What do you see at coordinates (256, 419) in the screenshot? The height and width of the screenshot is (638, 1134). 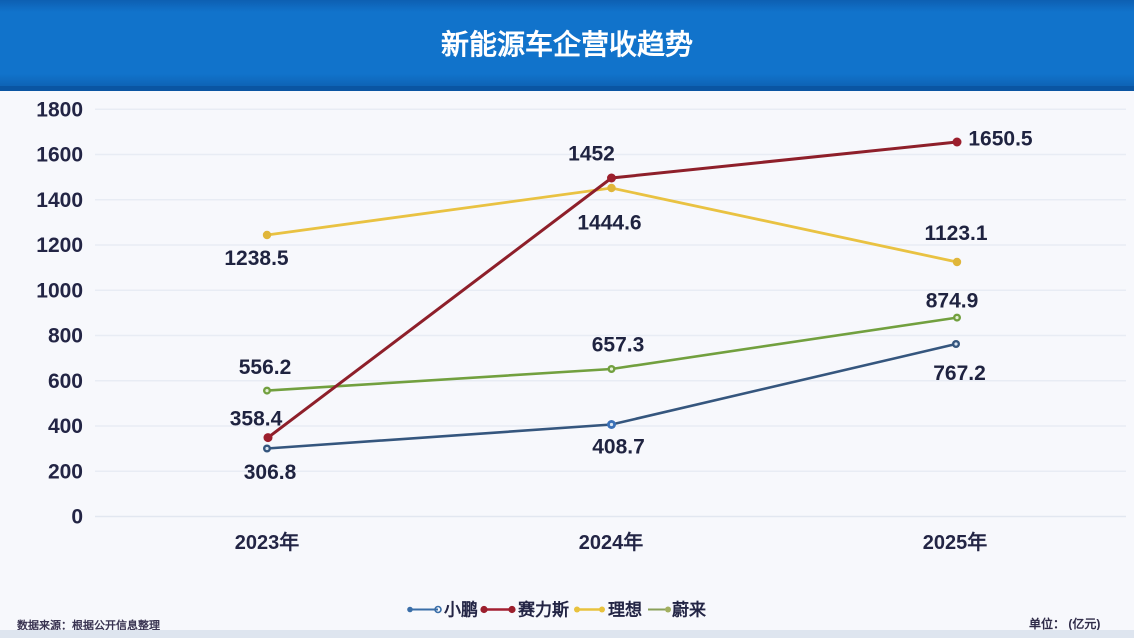 I see `svg-text: 358.4` at bounding box center [256, 419].